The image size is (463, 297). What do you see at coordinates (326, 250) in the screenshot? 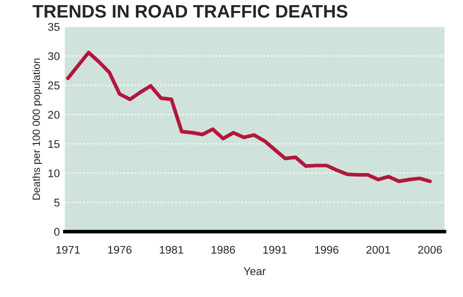
I see `x-tick-label: 1996` at bounding box center [326, 250].